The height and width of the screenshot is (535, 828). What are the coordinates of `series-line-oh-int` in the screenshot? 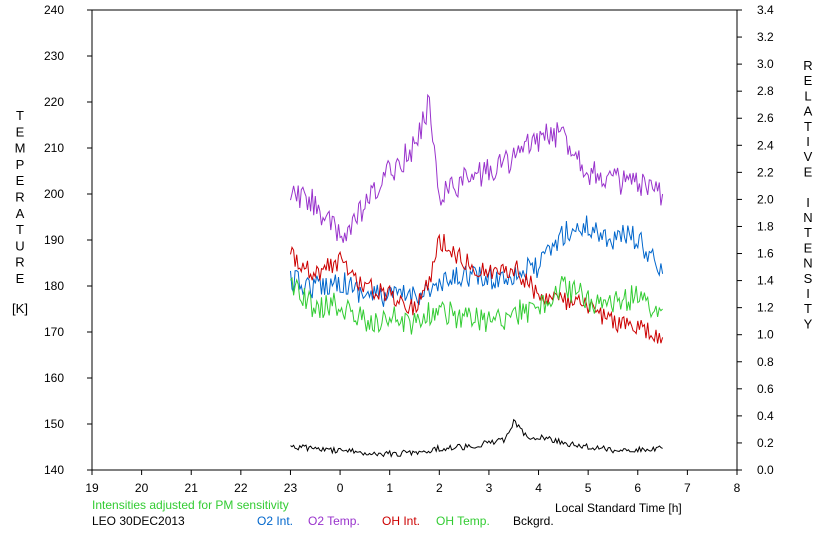 It's located at (477, 288).